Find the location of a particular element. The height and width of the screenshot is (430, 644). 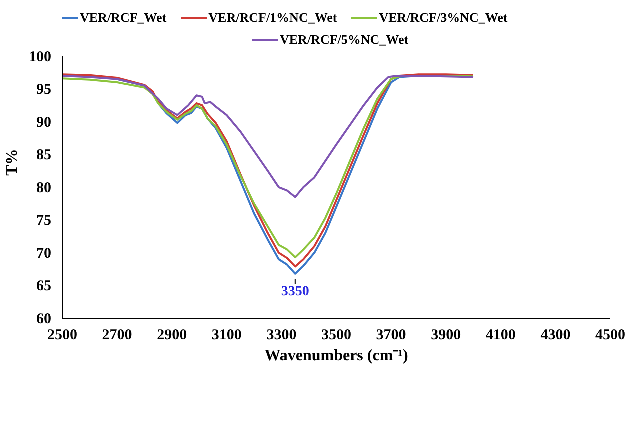

x-tick-label: 2500 is located at coordinates (63, 336).